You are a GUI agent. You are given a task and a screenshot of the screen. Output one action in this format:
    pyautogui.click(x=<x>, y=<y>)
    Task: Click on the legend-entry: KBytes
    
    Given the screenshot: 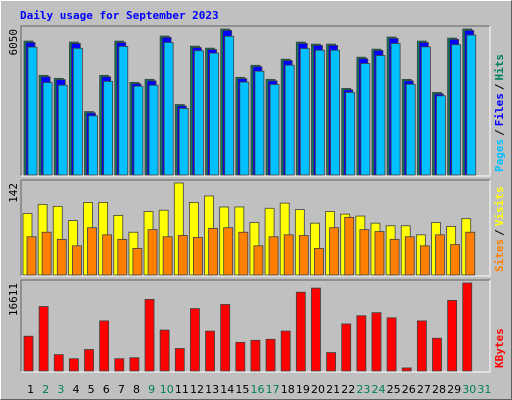 What is the action you would take?
    pyautogui.click(x=499, y=348)
    